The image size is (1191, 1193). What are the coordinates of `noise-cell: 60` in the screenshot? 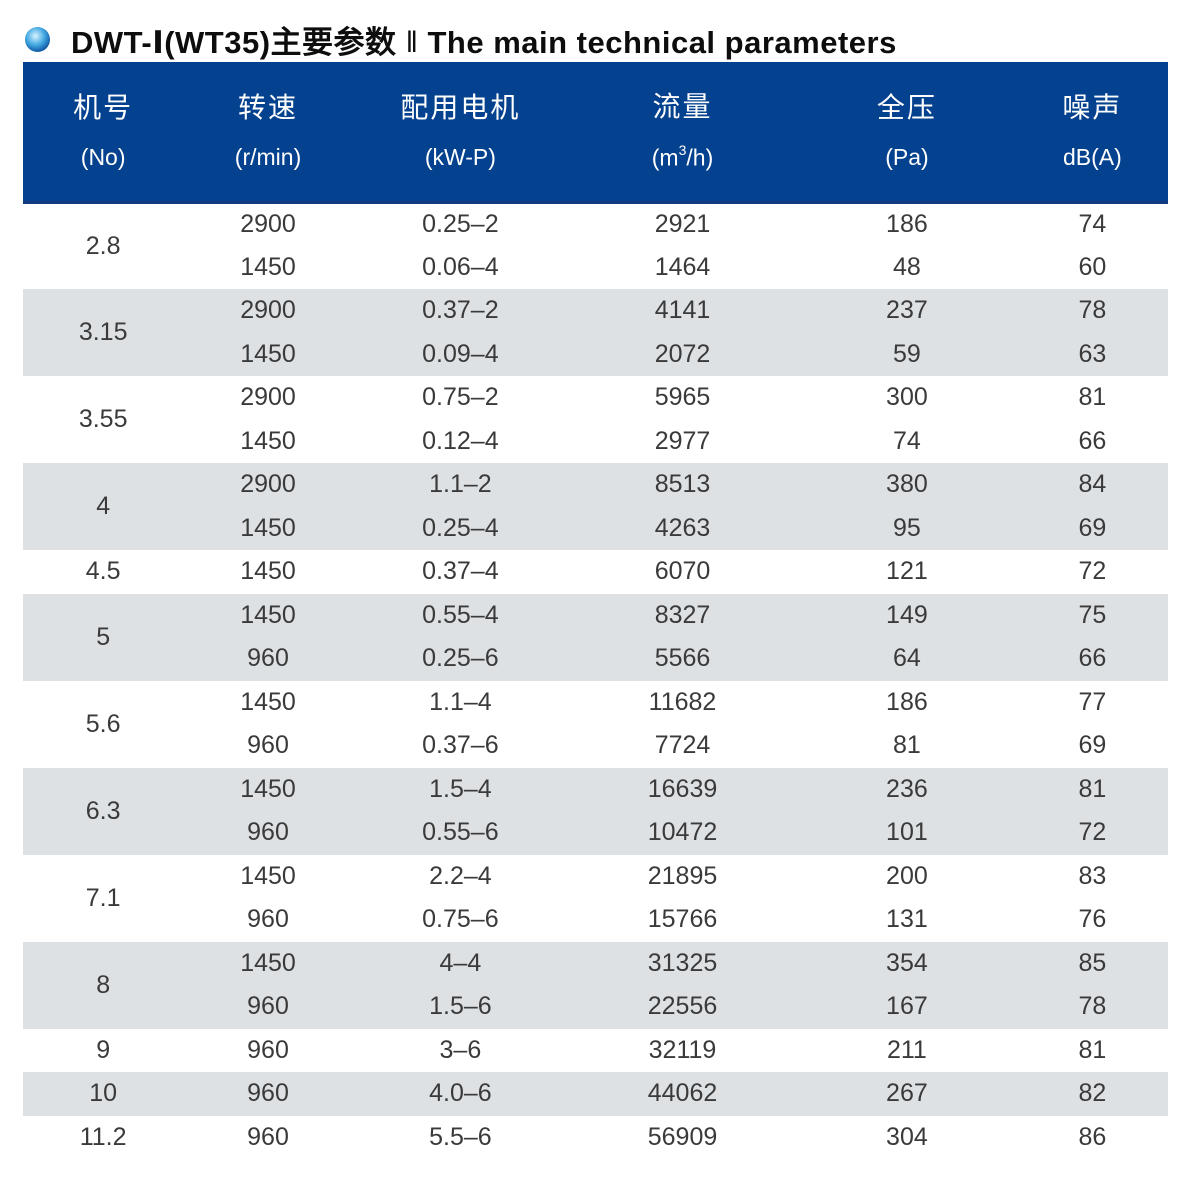 It's located at (1092, 267).